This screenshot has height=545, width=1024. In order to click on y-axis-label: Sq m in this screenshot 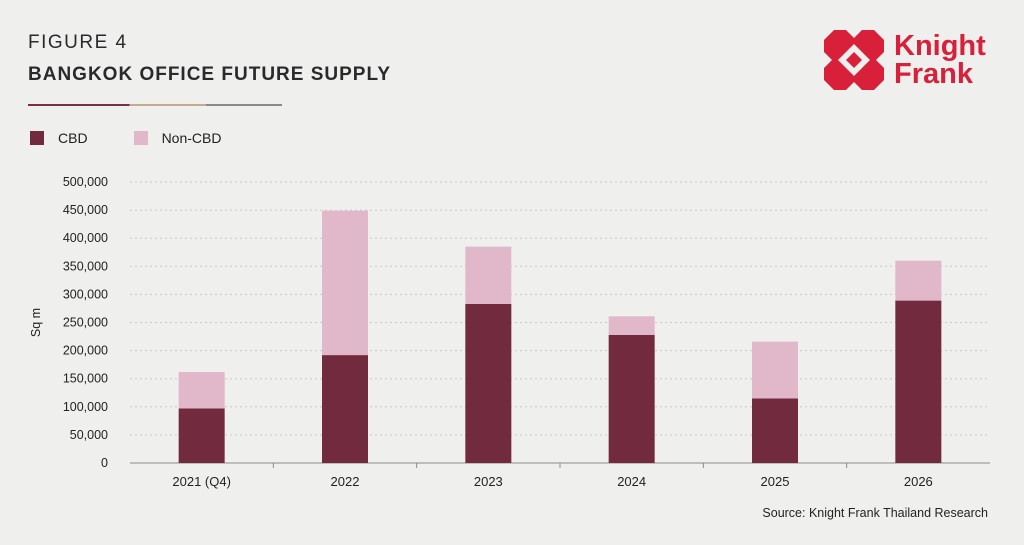, I will do `click(36, 322)`.